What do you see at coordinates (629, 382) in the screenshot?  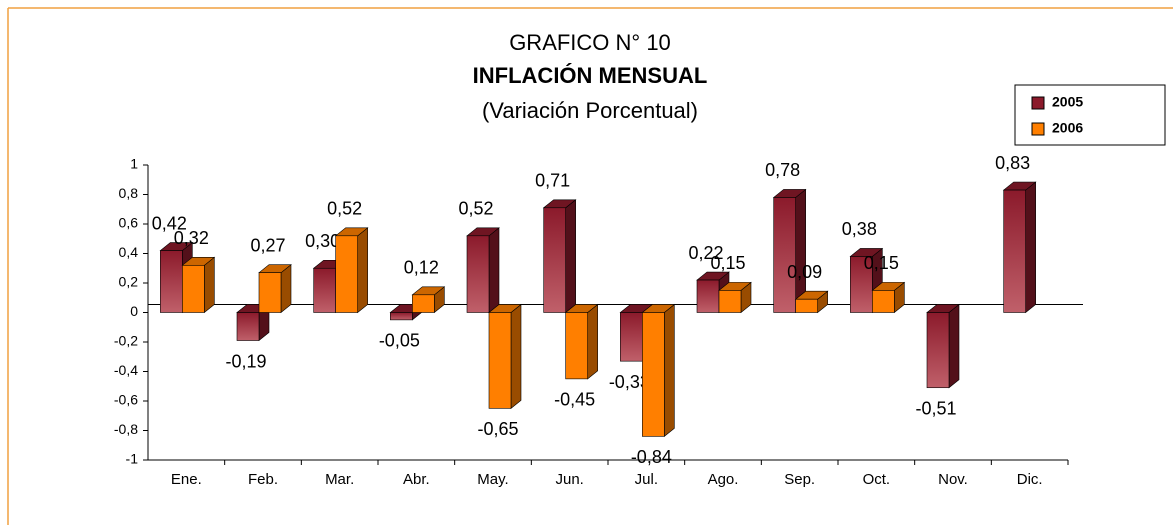 I see `value-label: -0,33` at bounding box center [629, 382].